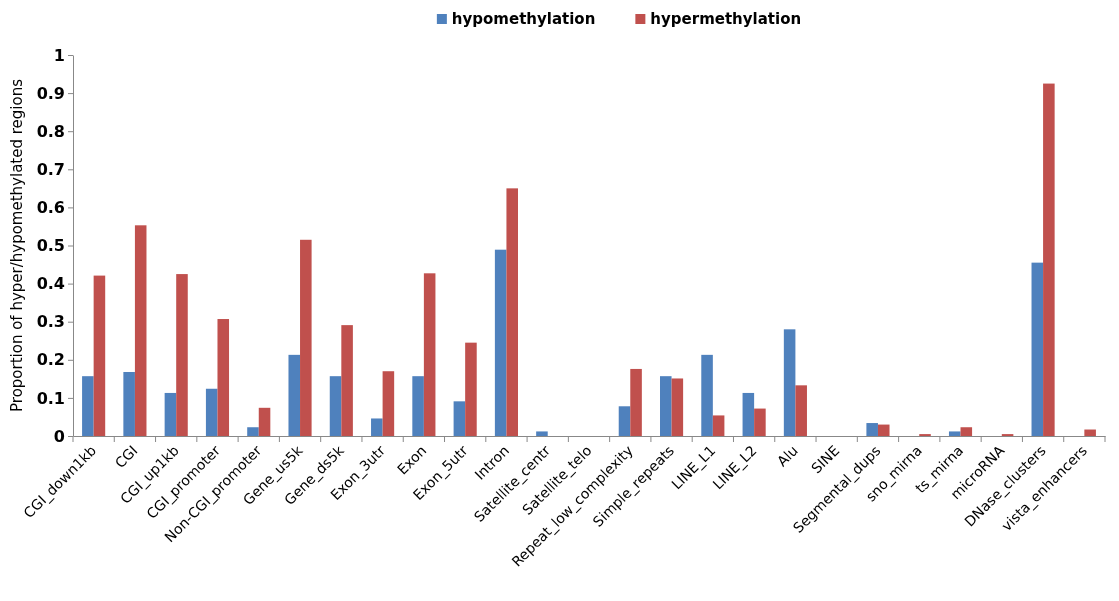  I want to click on legend-label: hypermethylation, so click(726, 19).